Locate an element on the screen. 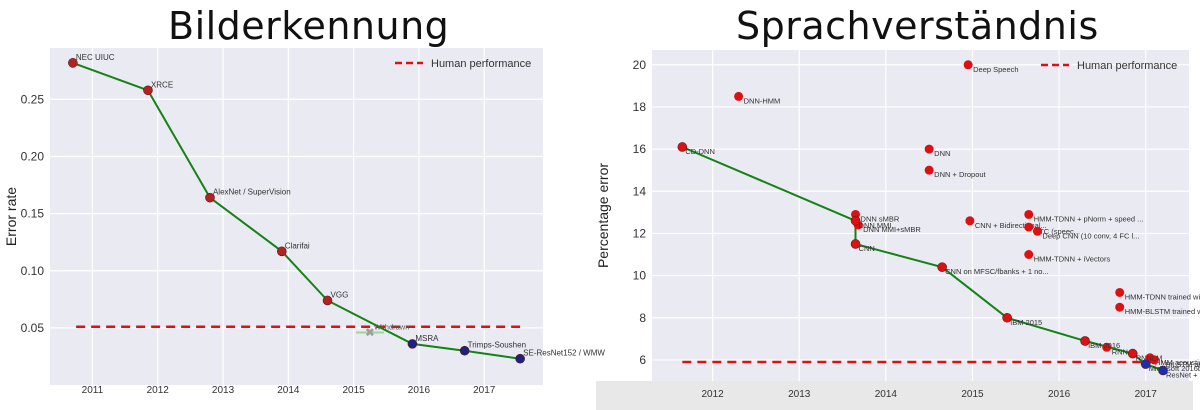  point-label-dnn-smbr: DNN sMBR is located at coordinates (880, 218).